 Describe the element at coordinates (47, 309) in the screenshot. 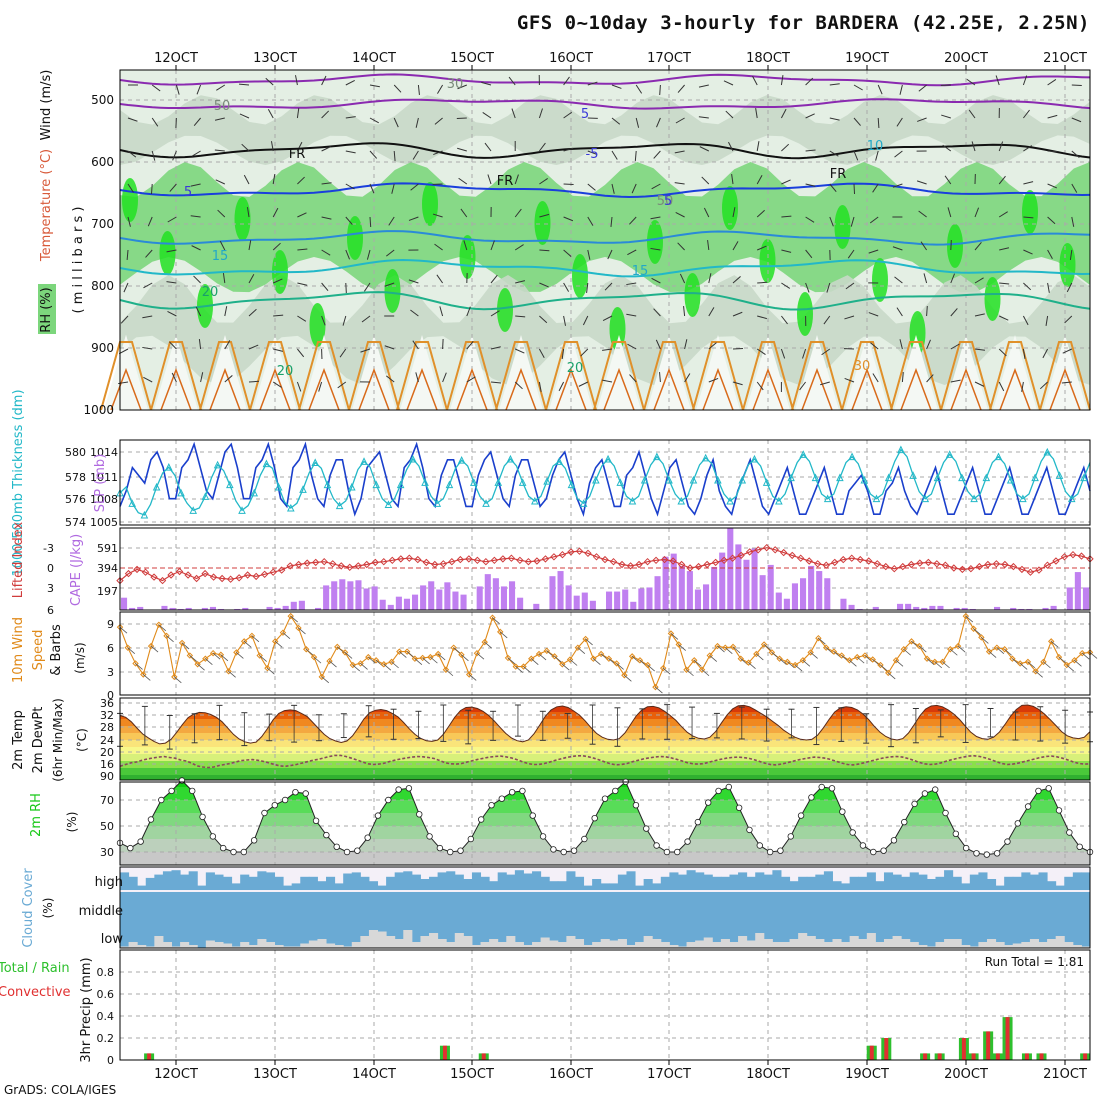

I see `rh-legend-swatch` at that location.